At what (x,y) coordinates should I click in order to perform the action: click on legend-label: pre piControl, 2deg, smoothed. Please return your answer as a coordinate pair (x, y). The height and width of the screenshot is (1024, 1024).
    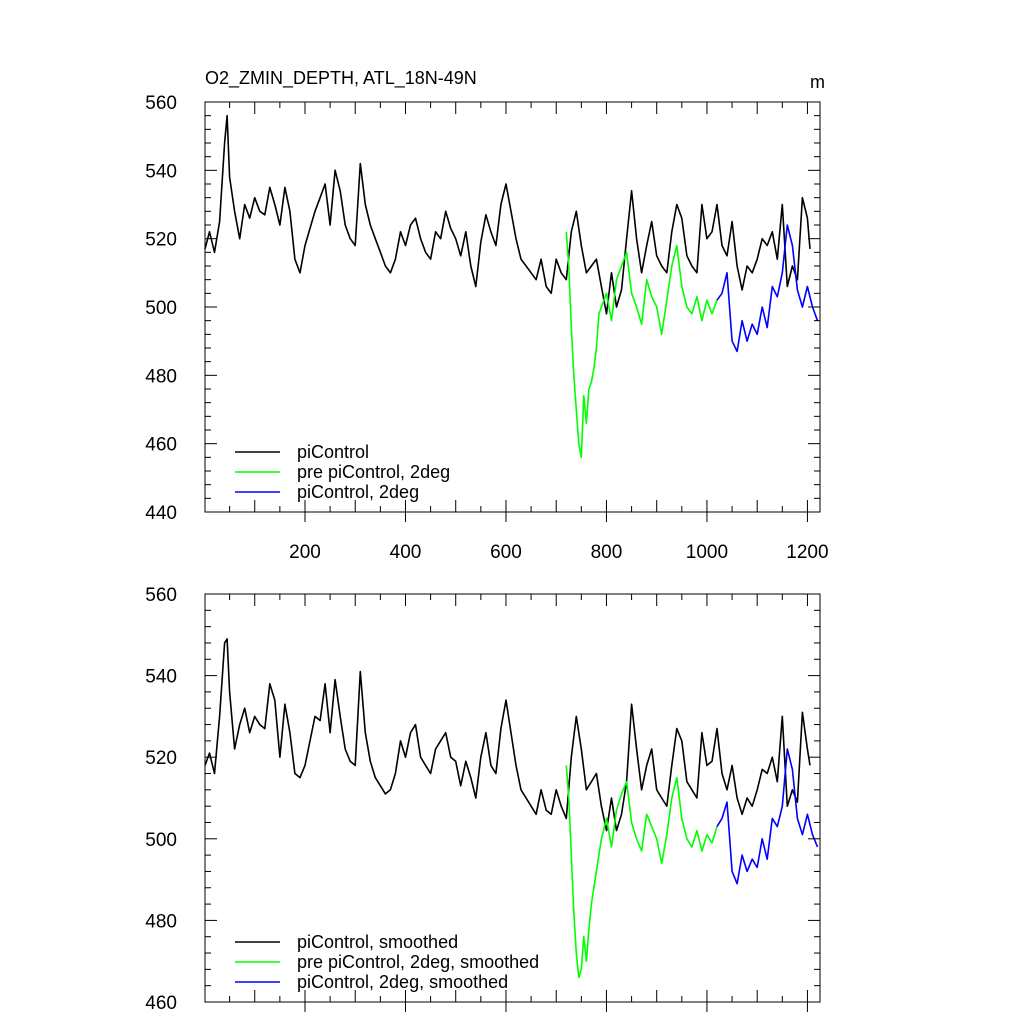
    Looking at the image, I should click on (418, 962).